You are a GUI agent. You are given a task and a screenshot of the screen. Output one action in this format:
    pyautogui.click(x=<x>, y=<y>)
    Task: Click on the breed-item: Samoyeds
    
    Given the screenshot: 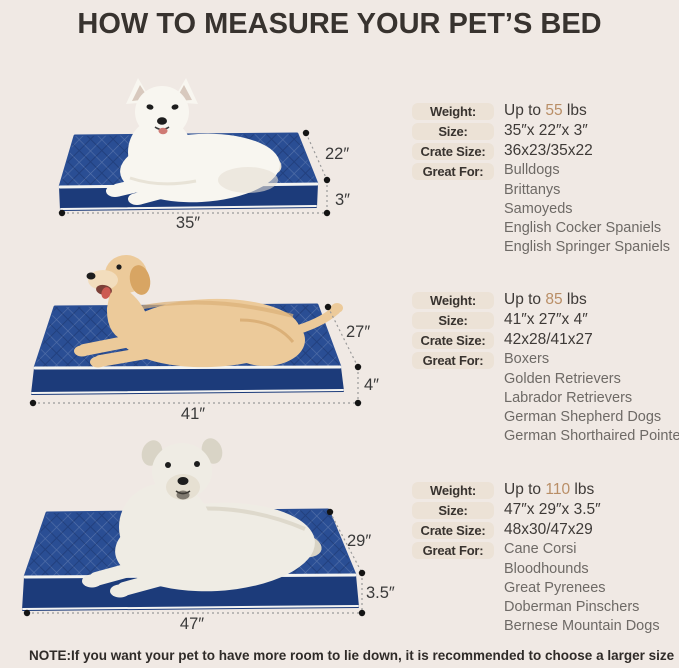 What is the action you would take?
    pyautogui.click(x=538, y=209)
    